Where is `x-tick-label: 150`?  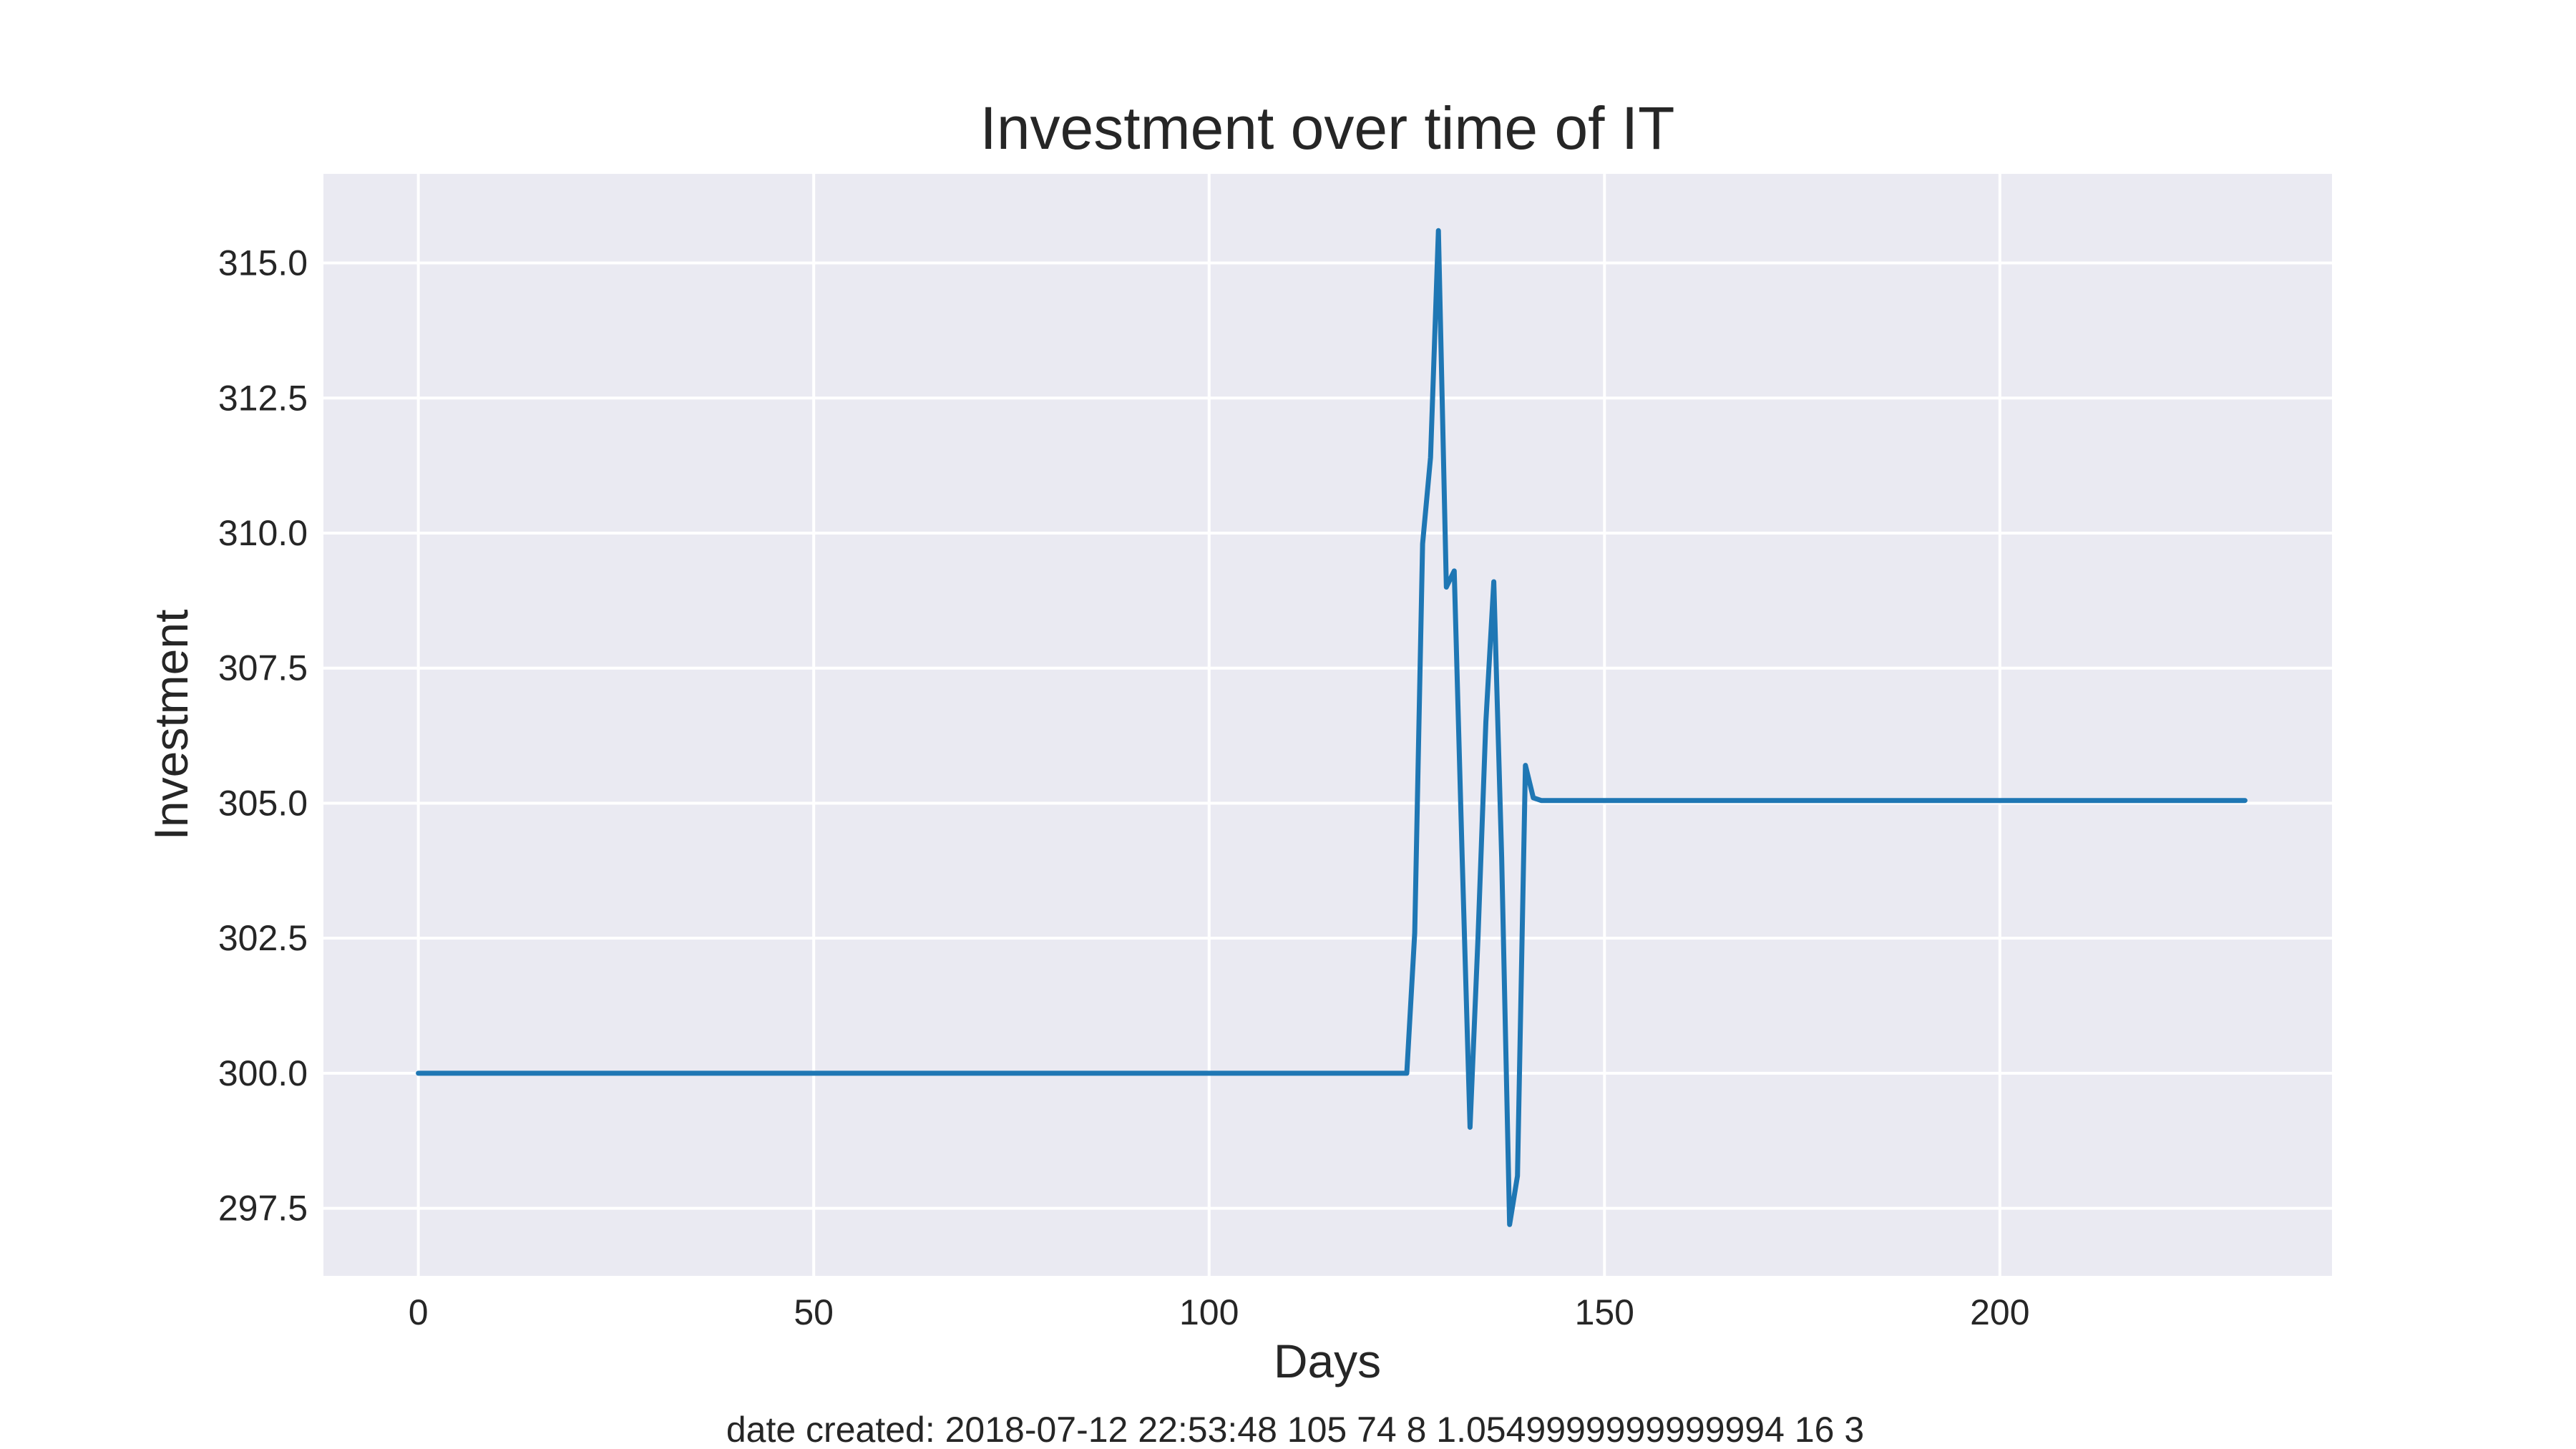 x-tick-label: 150 is located at coordinates (1604, 1312).